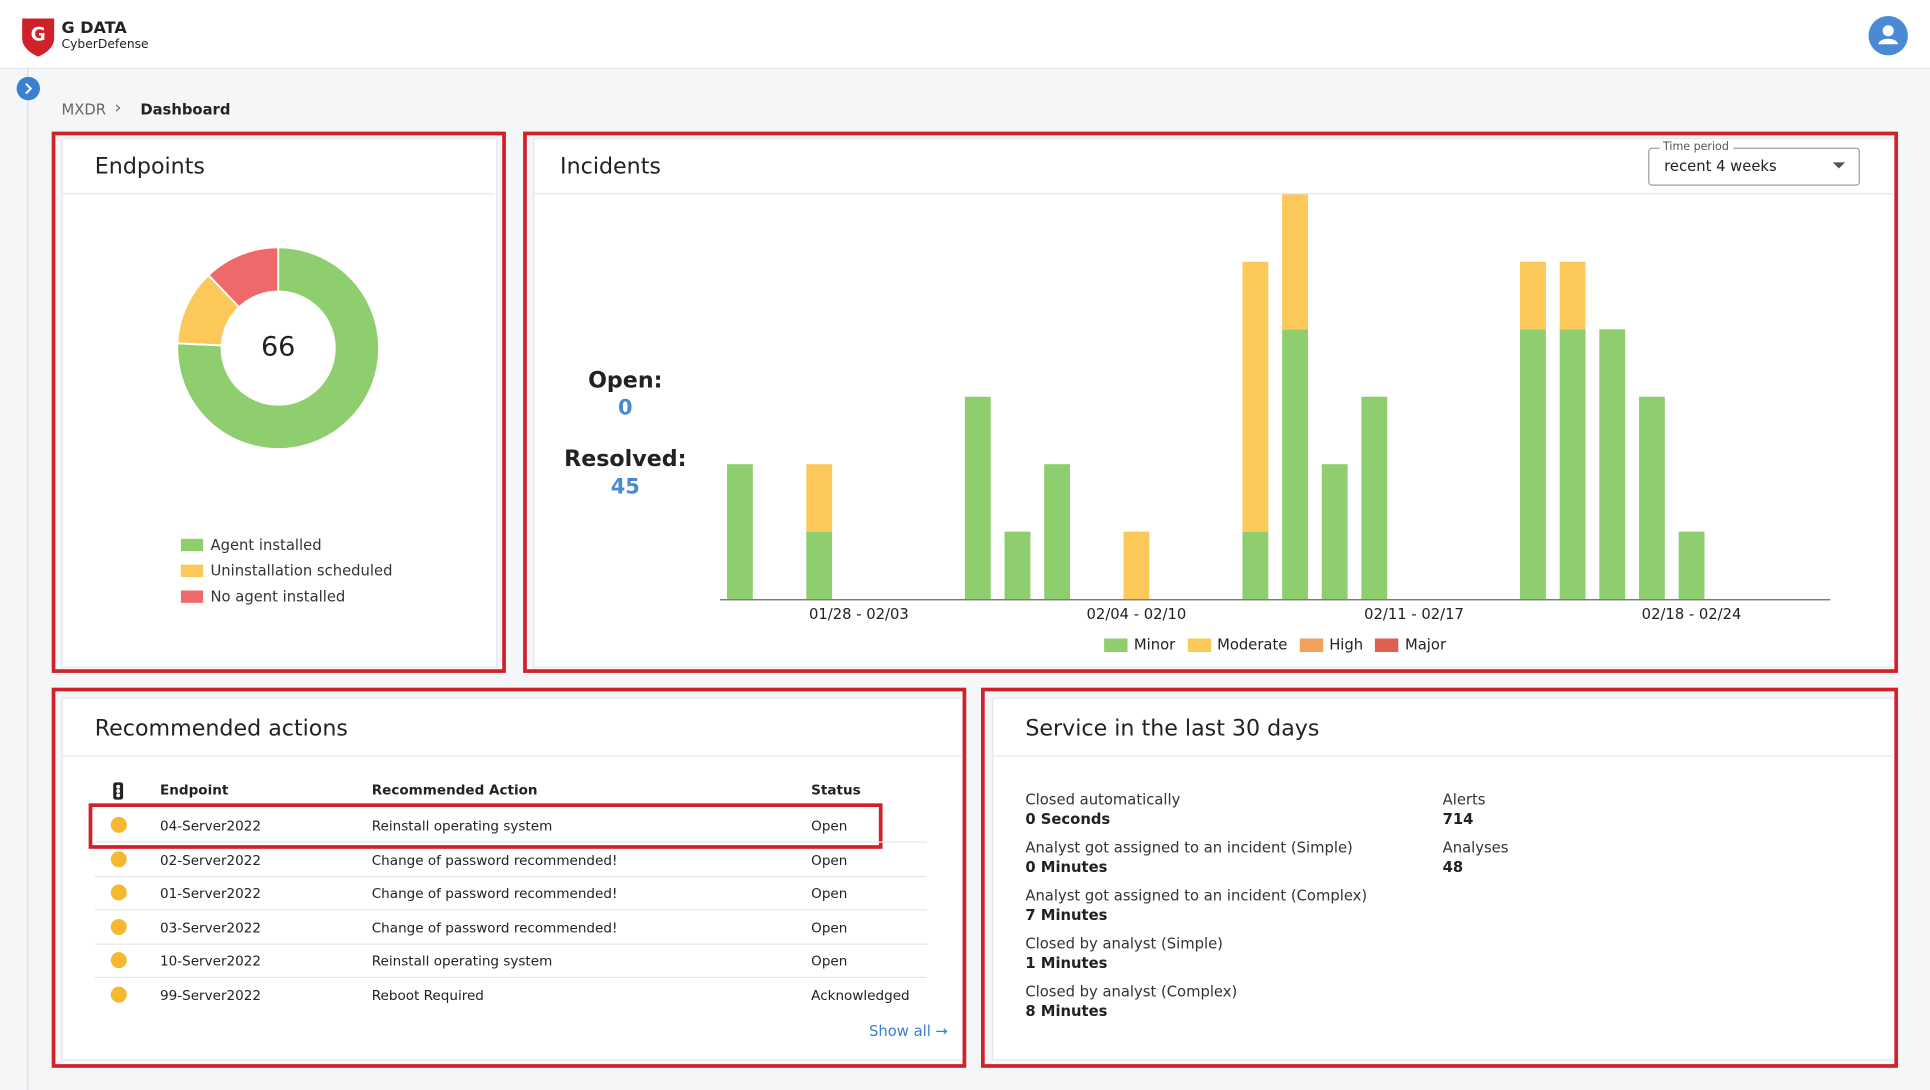  What do you see at coordinates (427, 995) in the screenshot?
I see `cell: Reboot Required` at bounding box center [427, 995].